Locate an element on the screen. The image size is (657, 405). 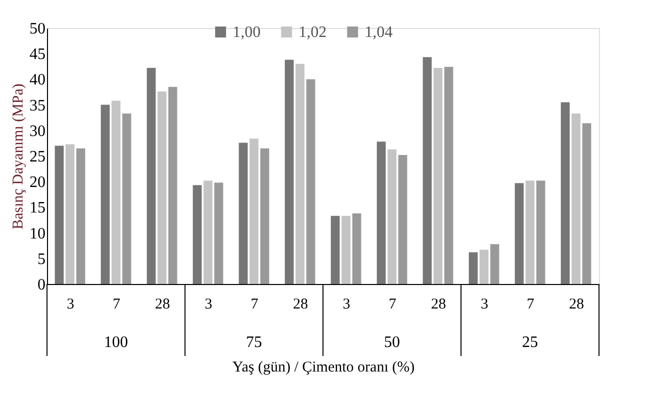
y-tick-label: 15 is located at coordinates (38, 208).